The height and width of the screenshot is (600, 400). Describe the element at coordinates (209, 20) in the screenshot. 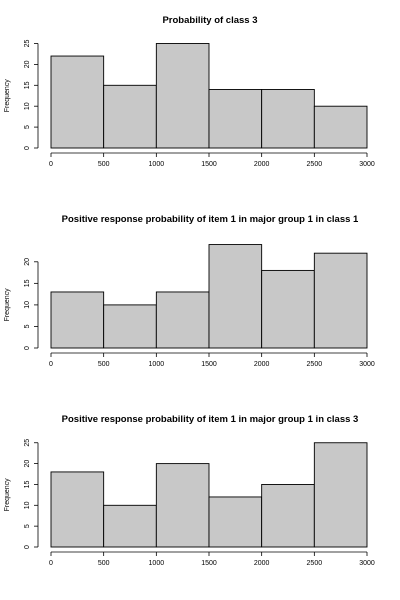

I see `chart-title: Probability of class 3` at that location.